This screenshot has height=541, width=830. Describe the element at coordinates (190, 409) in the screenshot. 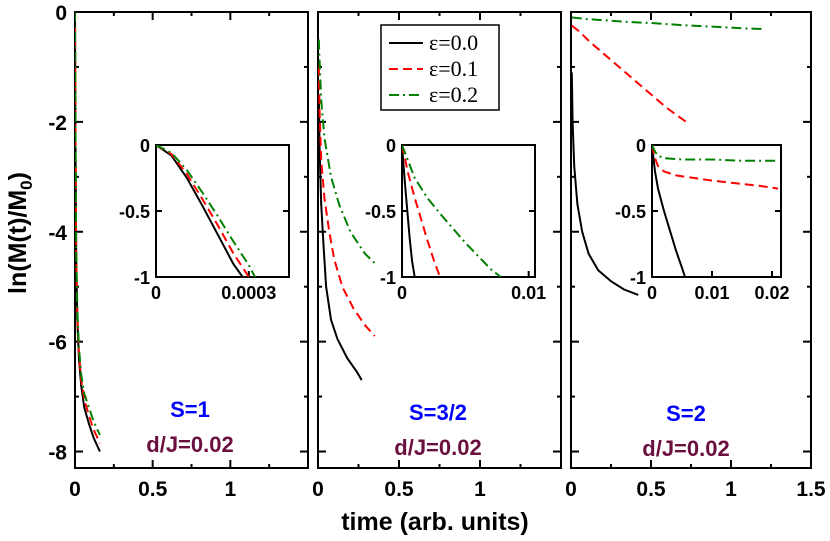

I see `spin-label: S=1` at that location.